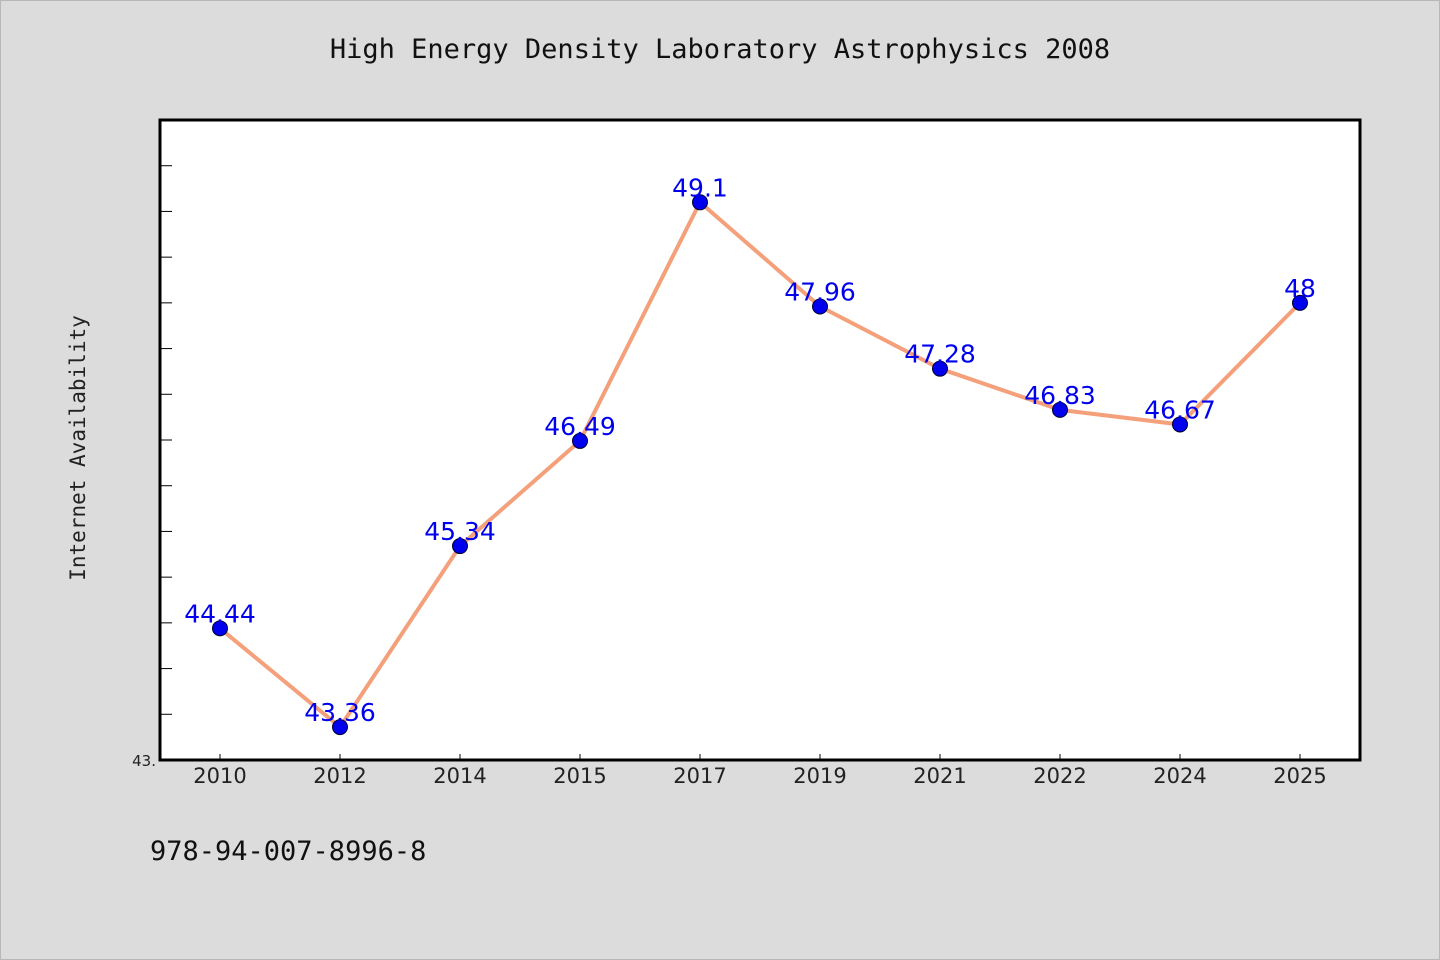  Describe the element at coordinates (1300, 288) in the screenshot. I see `data-label: 48` at that location.